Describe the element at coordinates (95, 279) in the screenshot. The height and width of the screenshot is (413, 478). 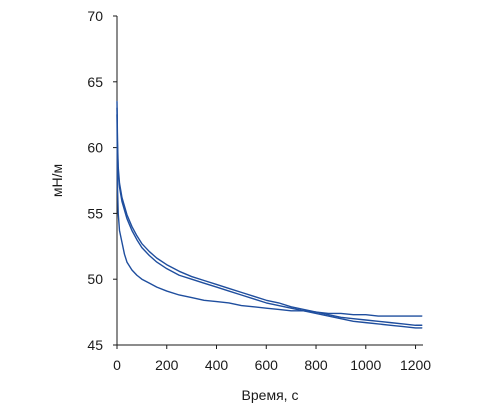
I see `y-tick-label: 50` at that location.